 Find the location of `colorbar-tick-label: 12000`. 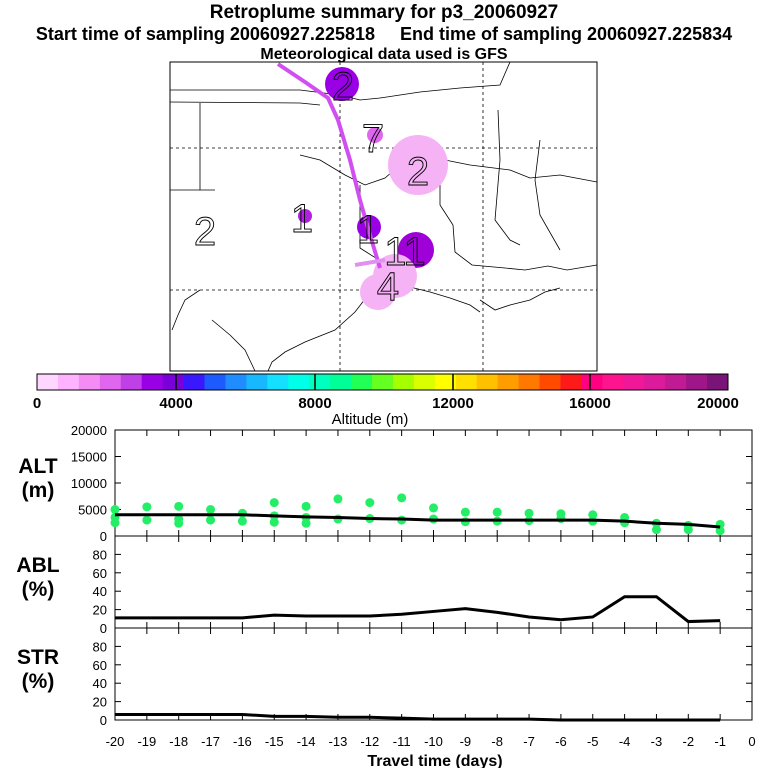

colorbar-tick-label: 12000 is located at coordinates (453, 403).